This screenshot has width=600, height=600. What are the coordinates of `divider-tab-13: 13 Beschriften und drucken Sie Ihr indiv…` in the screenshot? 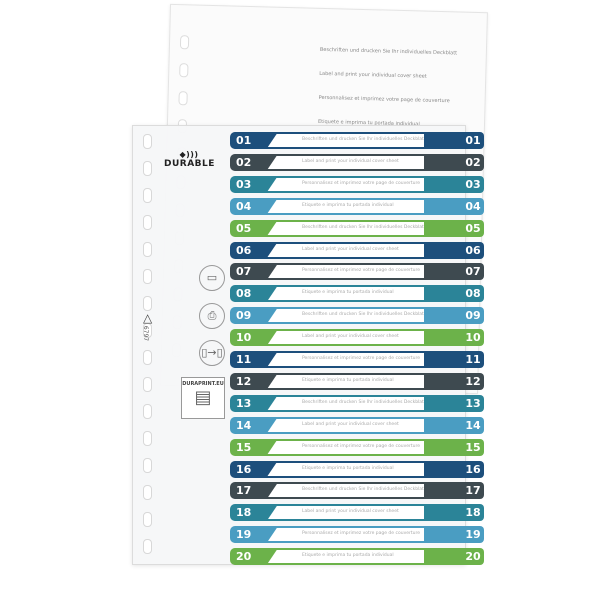 It's located at (346, 403).